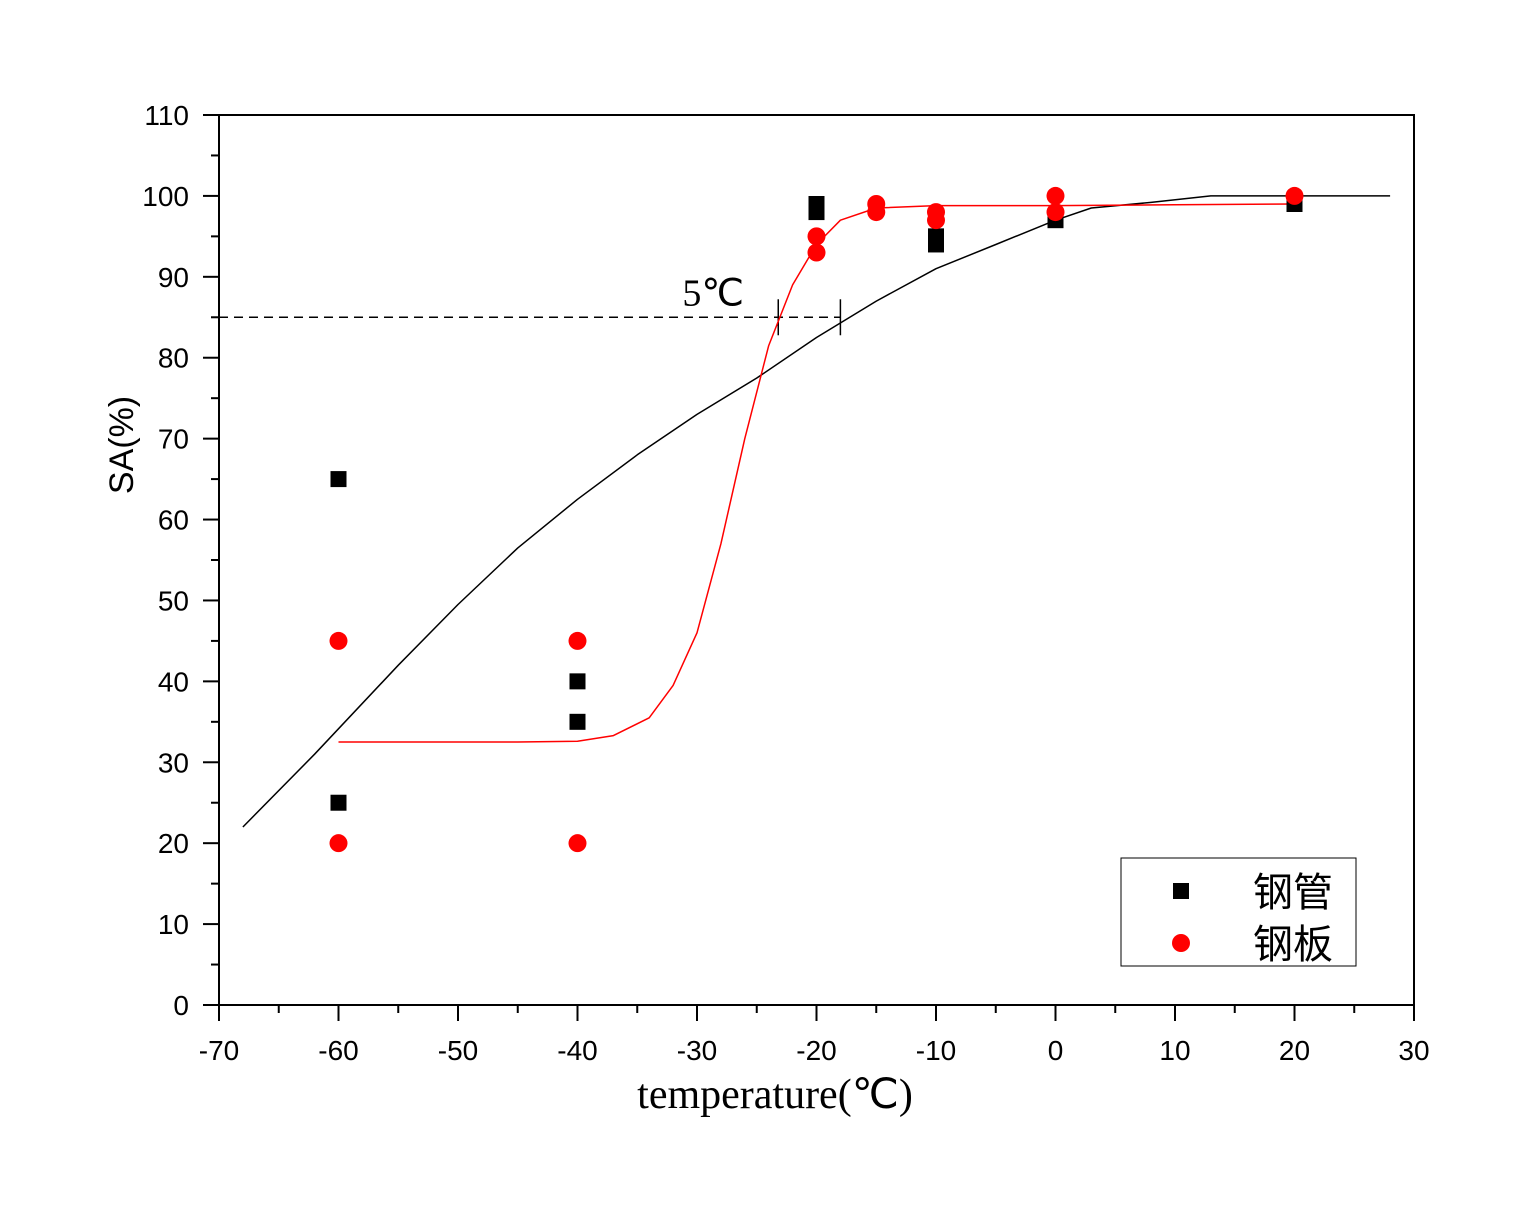 This screenshot has width=1532, height=1209. What do you see at coordinates (173, 277) in the screenshot?
I see `y-tick-label: 90` at bounding box center [173, 277].